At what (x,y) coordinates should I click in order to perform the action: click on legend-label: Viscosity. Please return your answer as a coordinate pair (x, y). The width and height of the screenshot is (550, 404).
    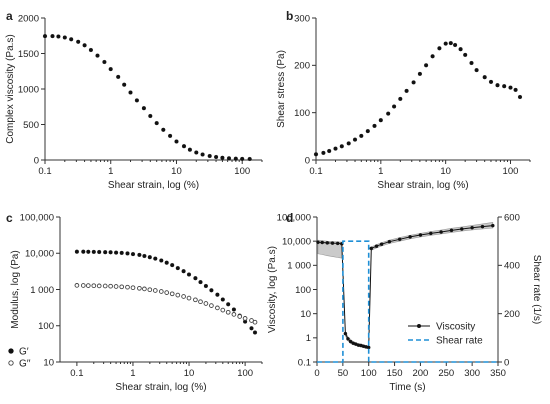
    Looking at the image, I should click on (455, 327).